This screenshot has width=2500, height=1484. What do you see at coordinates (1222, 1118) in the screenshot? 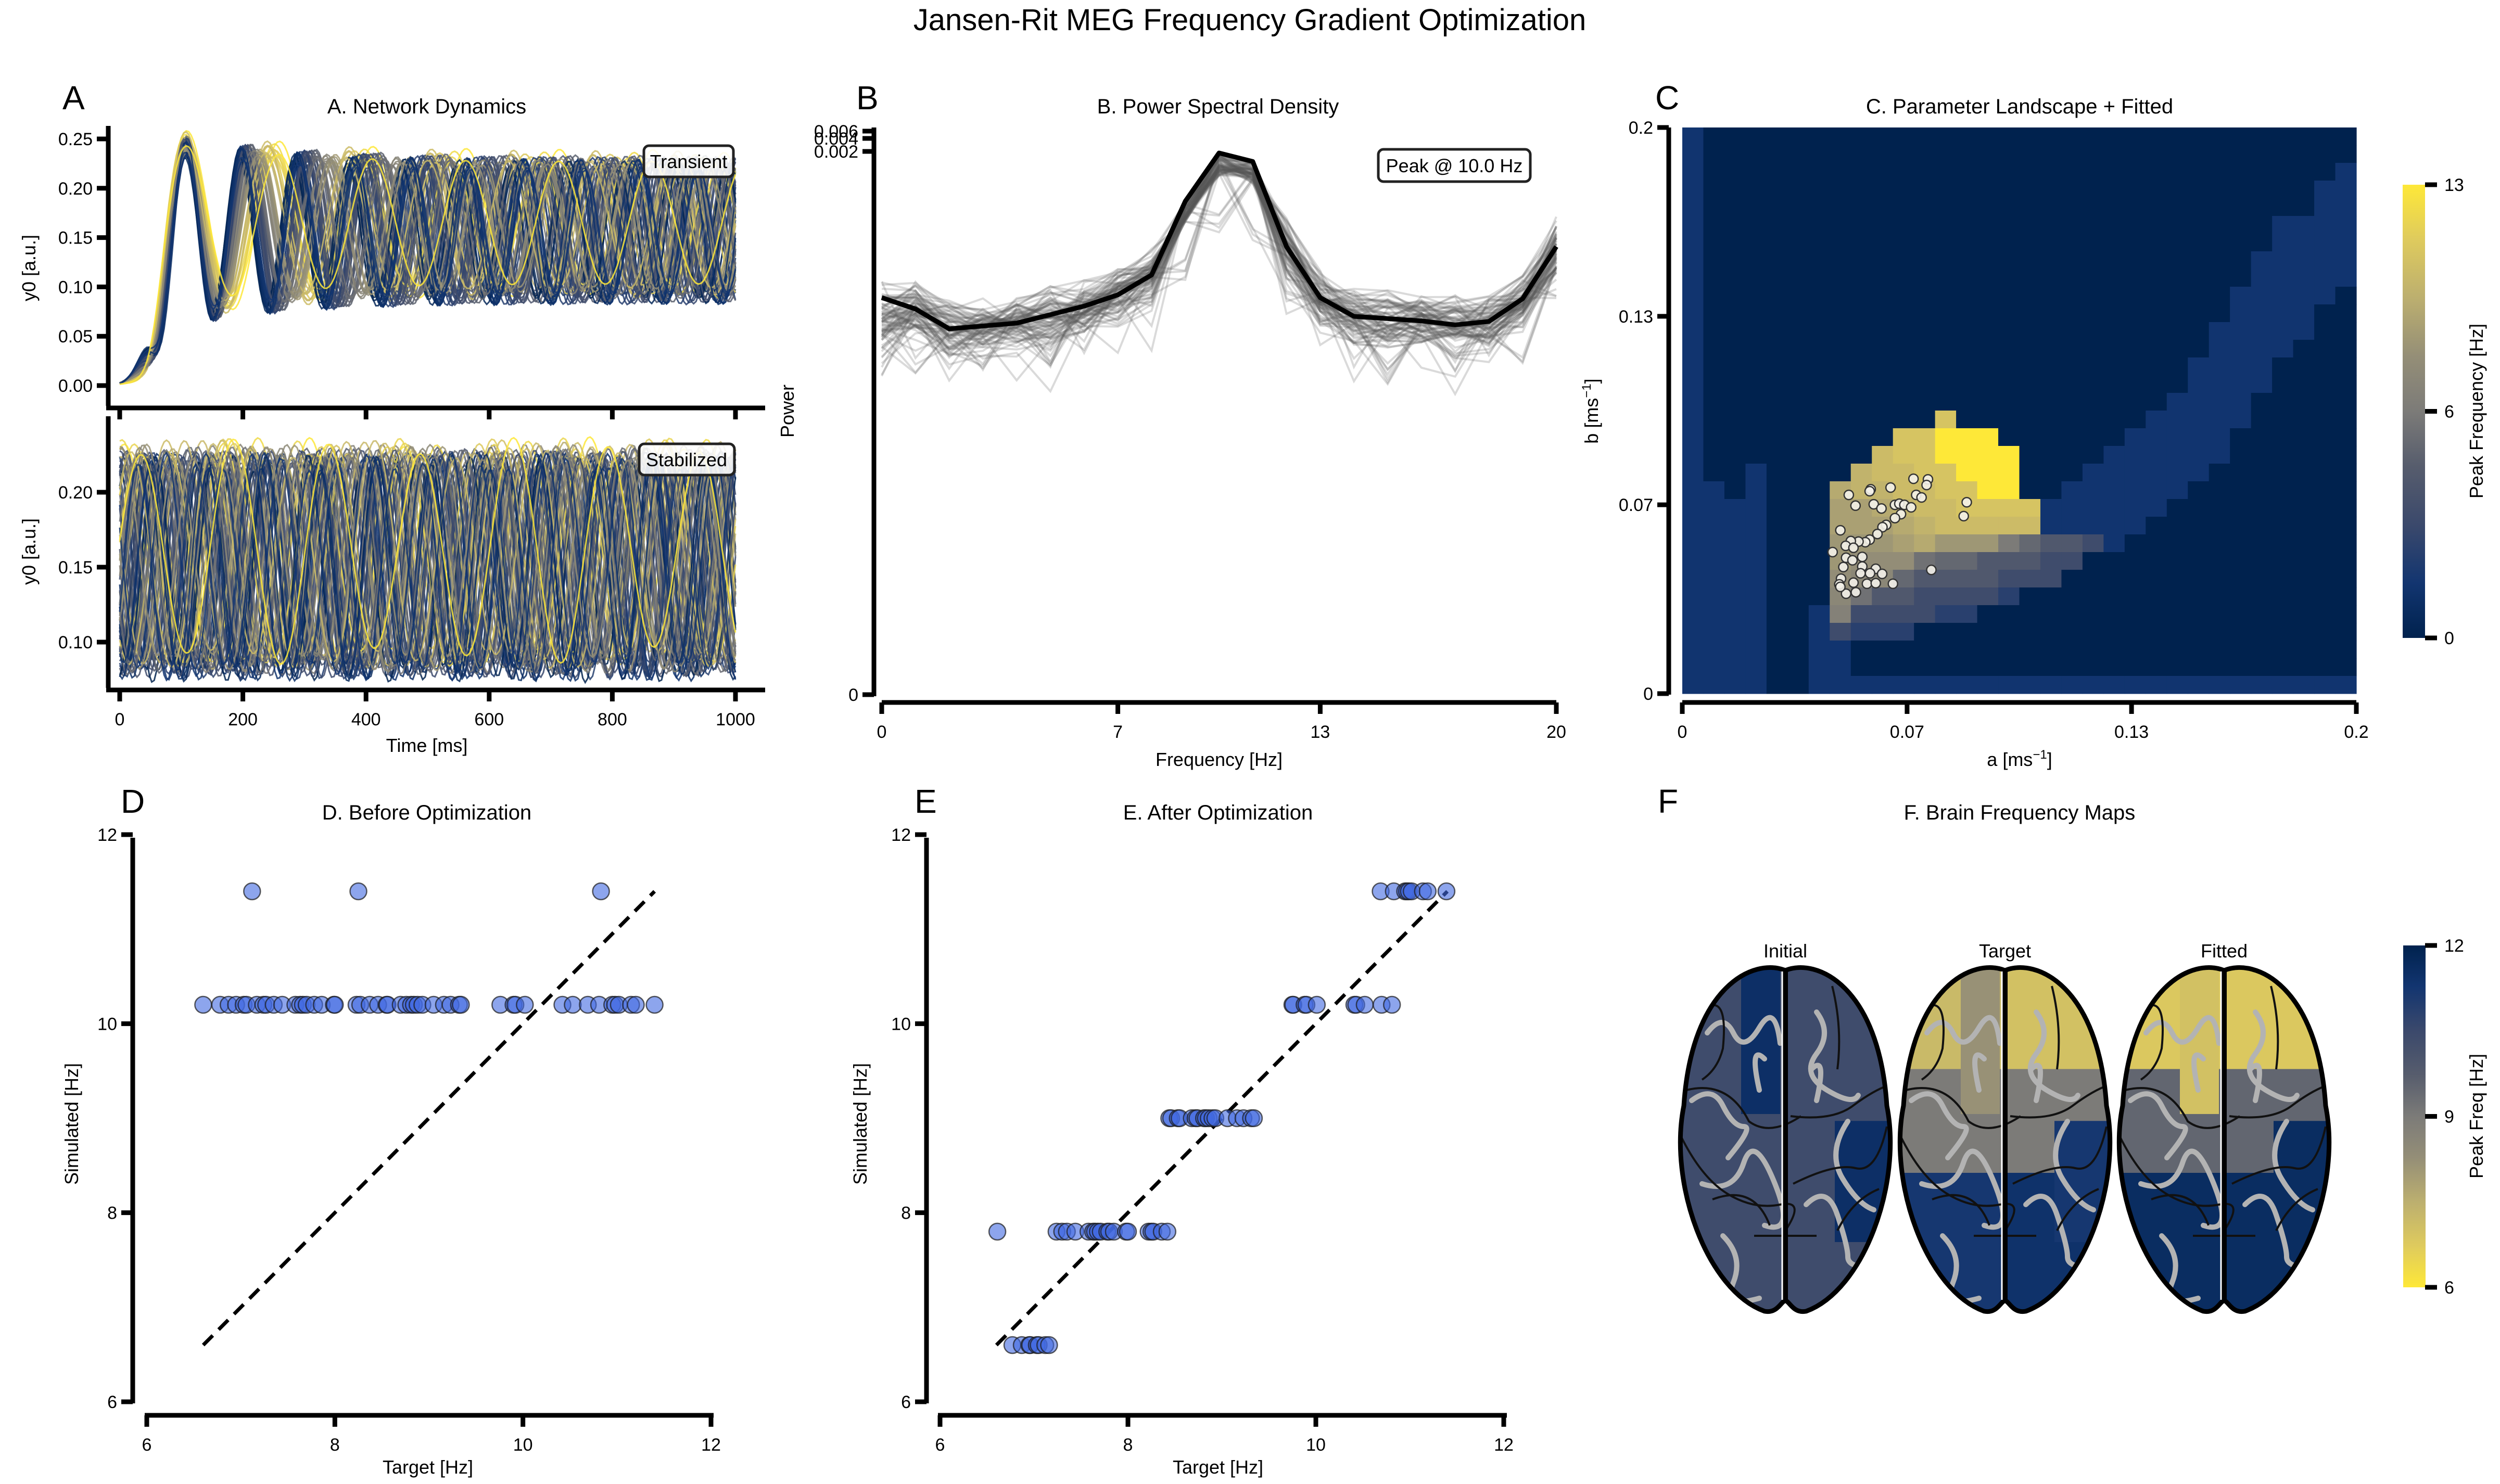
I see `e-scatter-points` at bounding box center [1222, 1118].